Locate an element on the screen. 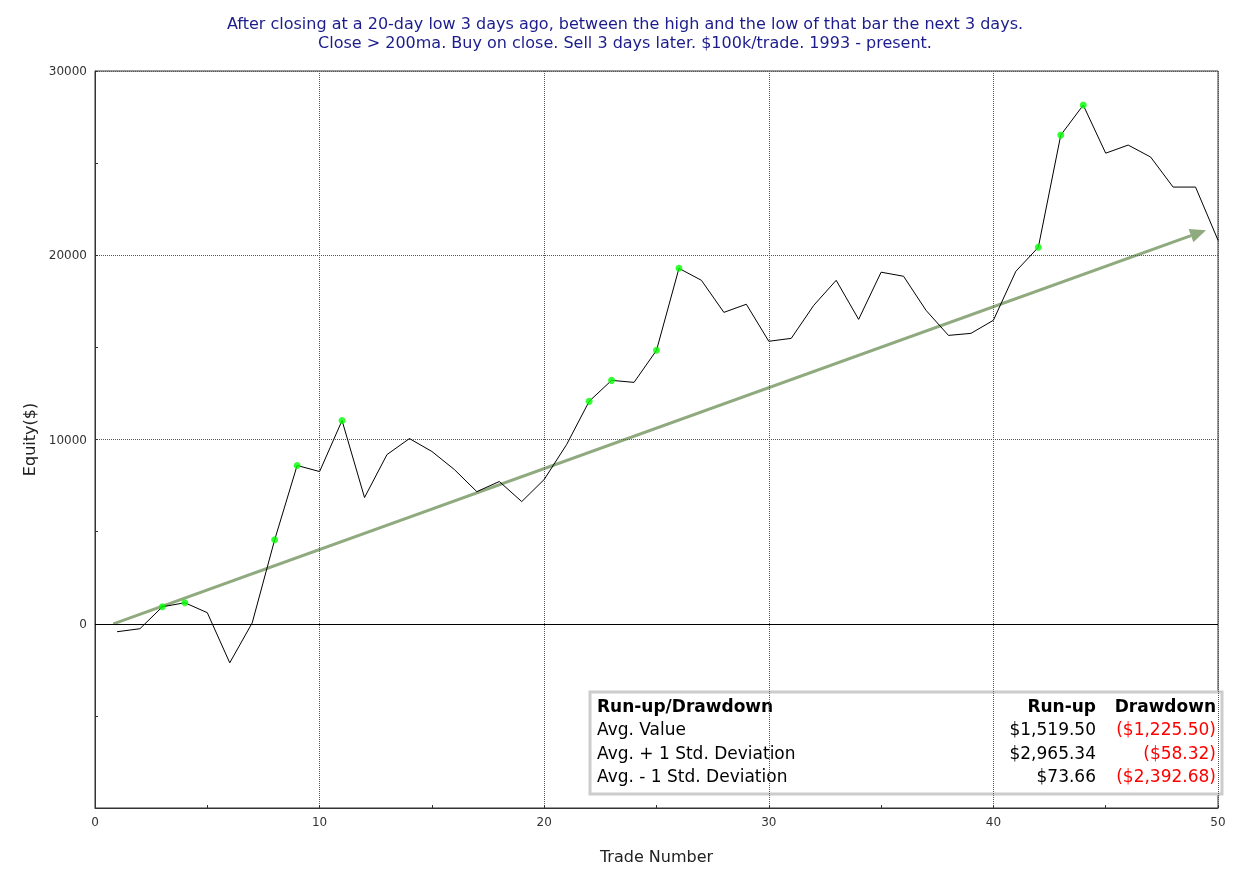 This screenshot has height=882, width=1250. annotation: Run-up/Drawdown is located at coordinates (685, 705).